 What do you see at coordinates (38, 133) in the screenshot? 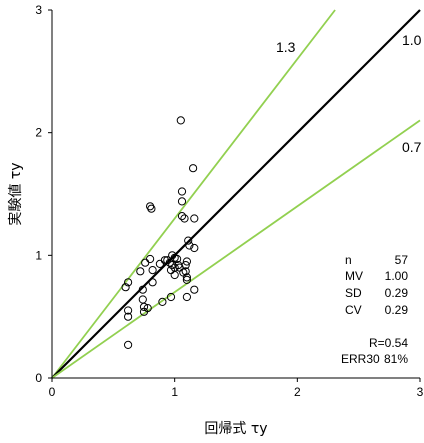
I see `y-tick-label: 2` at bounding box center [38, 133].